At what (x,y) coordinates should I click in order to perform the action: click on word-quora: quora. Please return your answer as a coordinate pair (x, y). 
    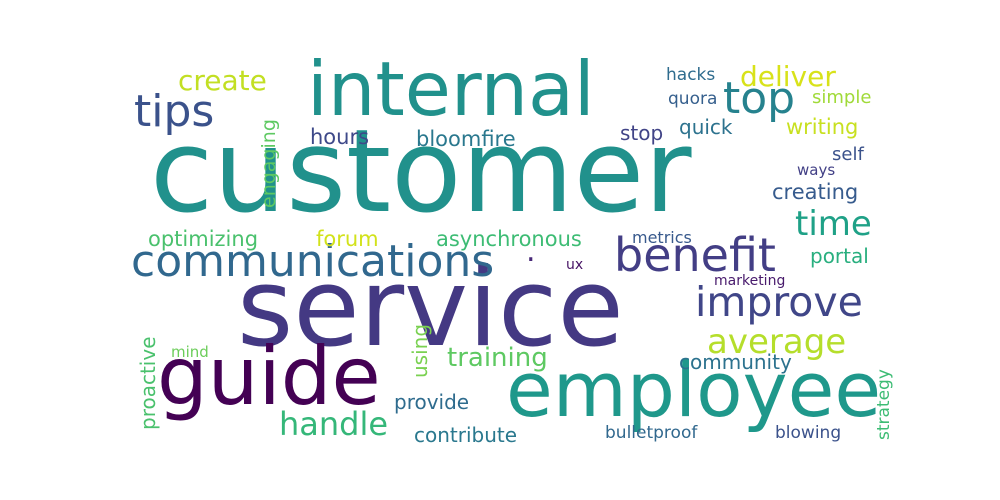
    Looking at the image, I should click on (693, 99).